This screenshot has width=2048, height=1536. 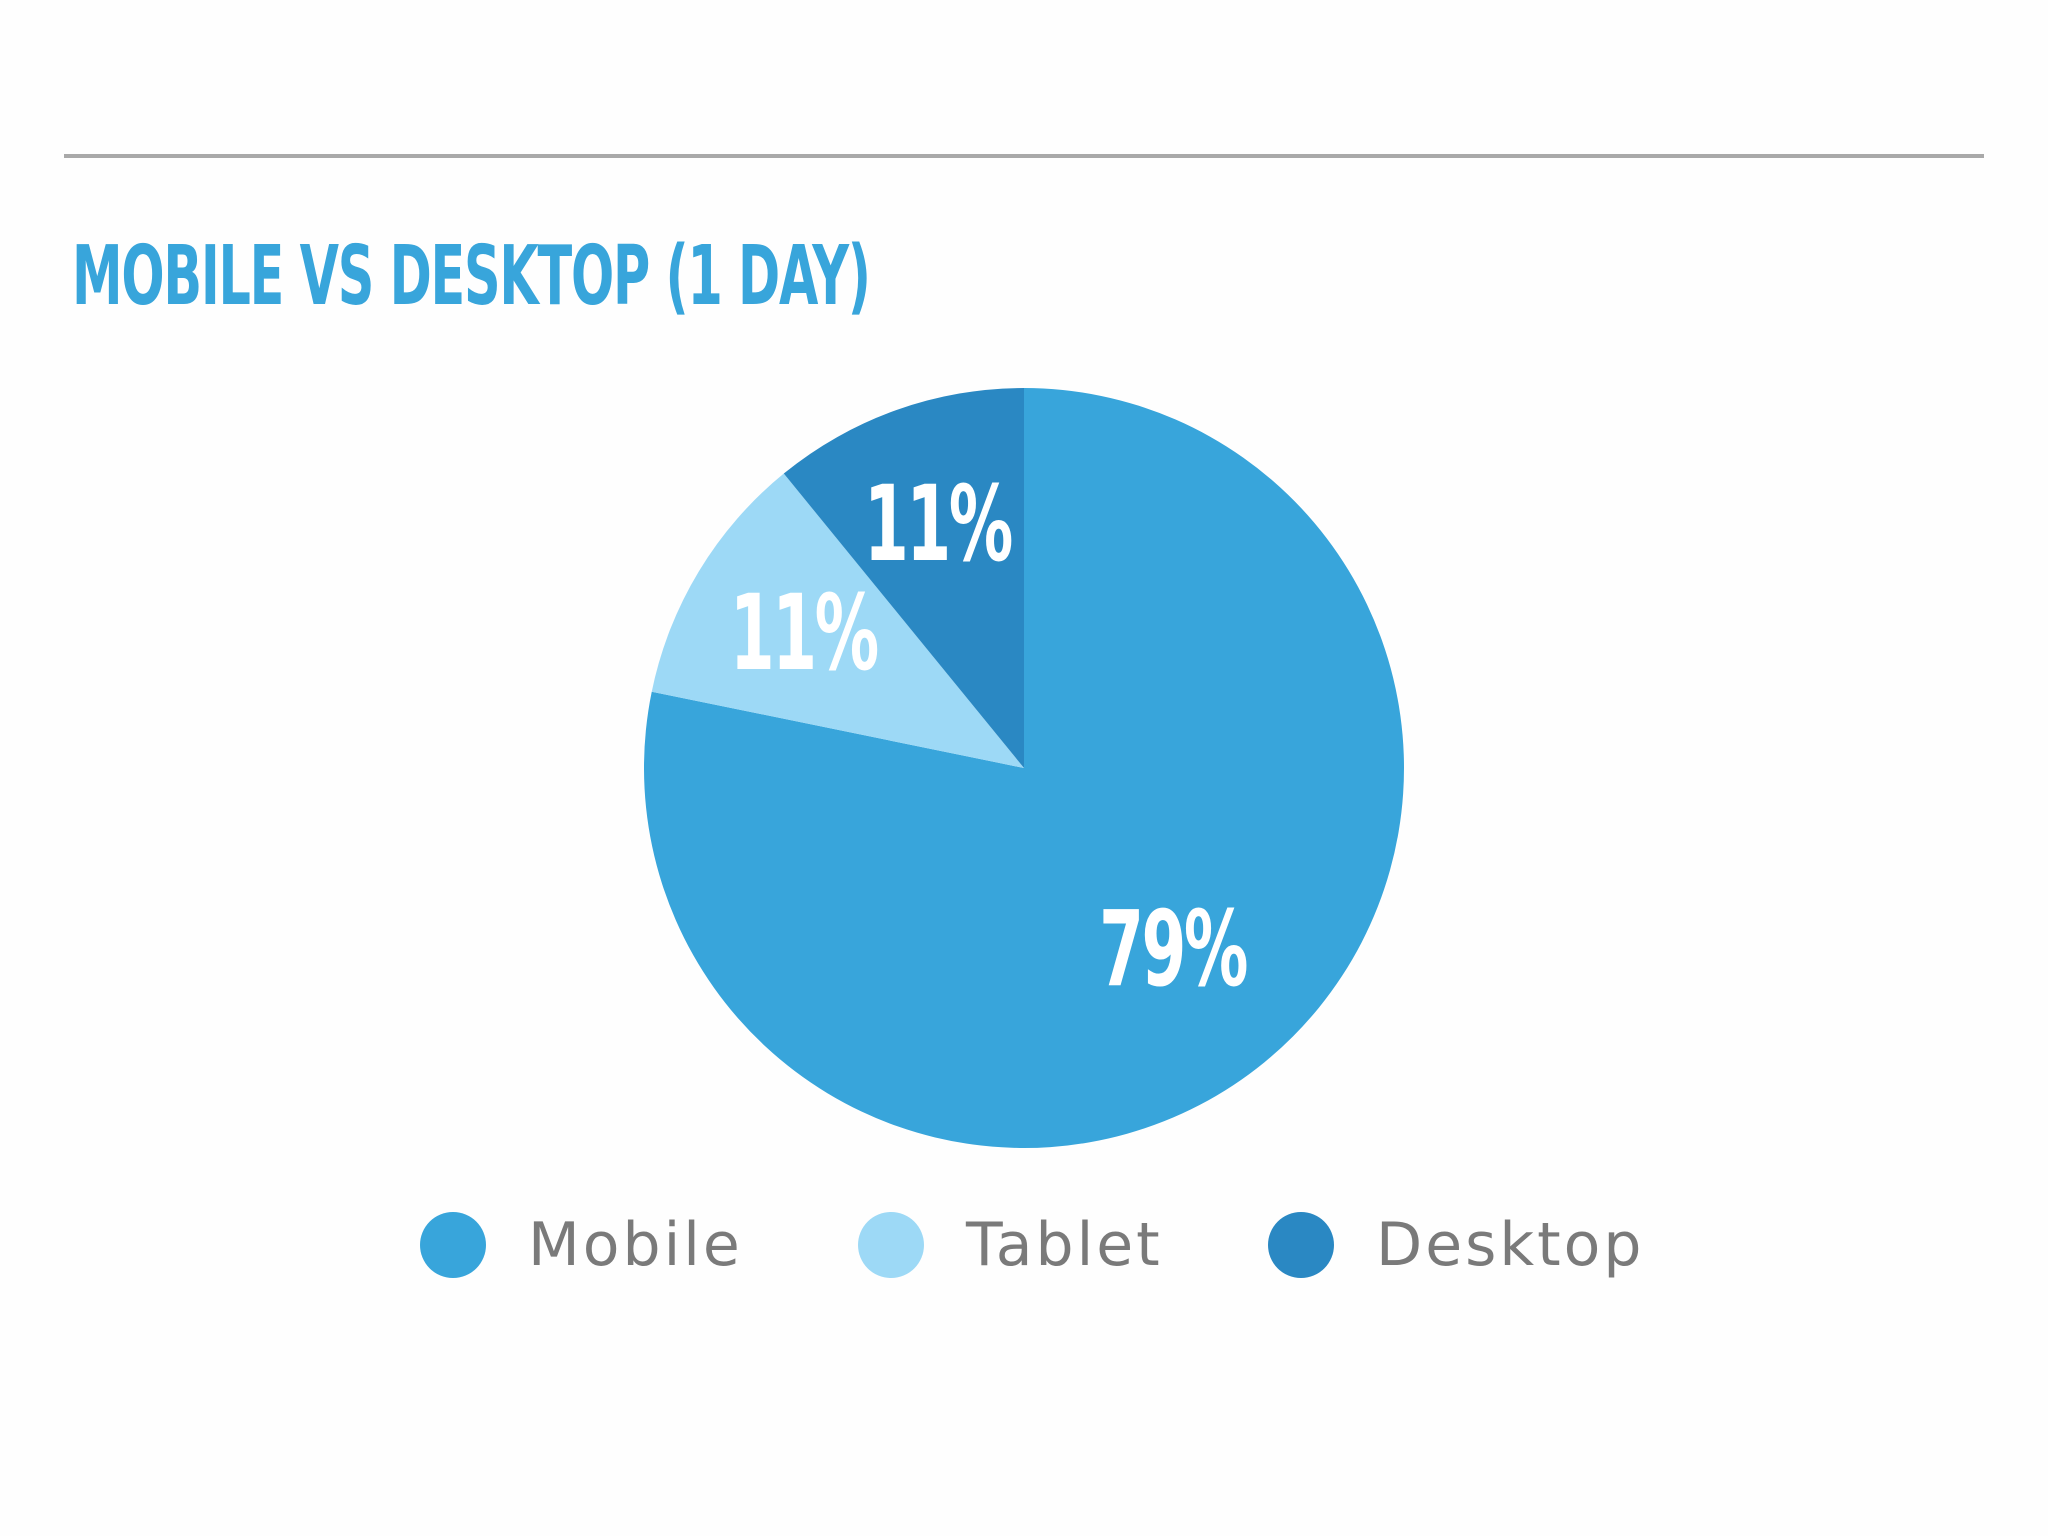 What do you see at coordinates (803, 634) in the screenshot?
I see `pie-label-tablet: 11%` at bounding box center [803, 634].